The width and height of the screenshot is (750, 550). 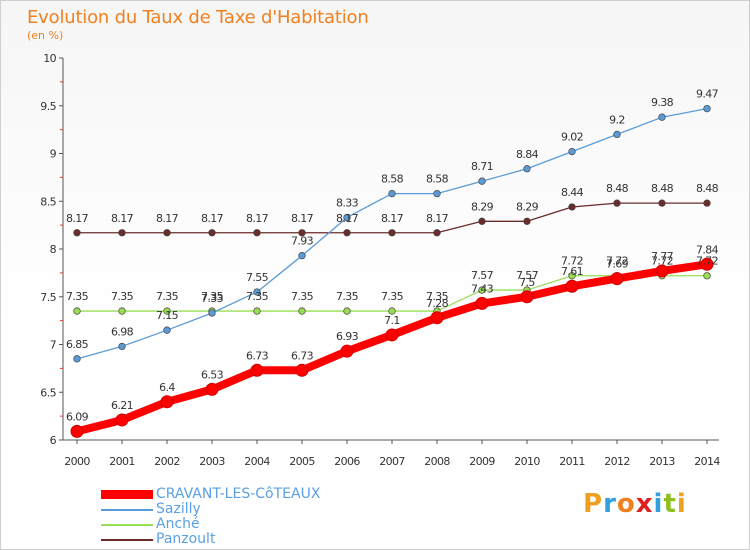 I want to click on y-tick-label: 9, so click(x=53, y=154).